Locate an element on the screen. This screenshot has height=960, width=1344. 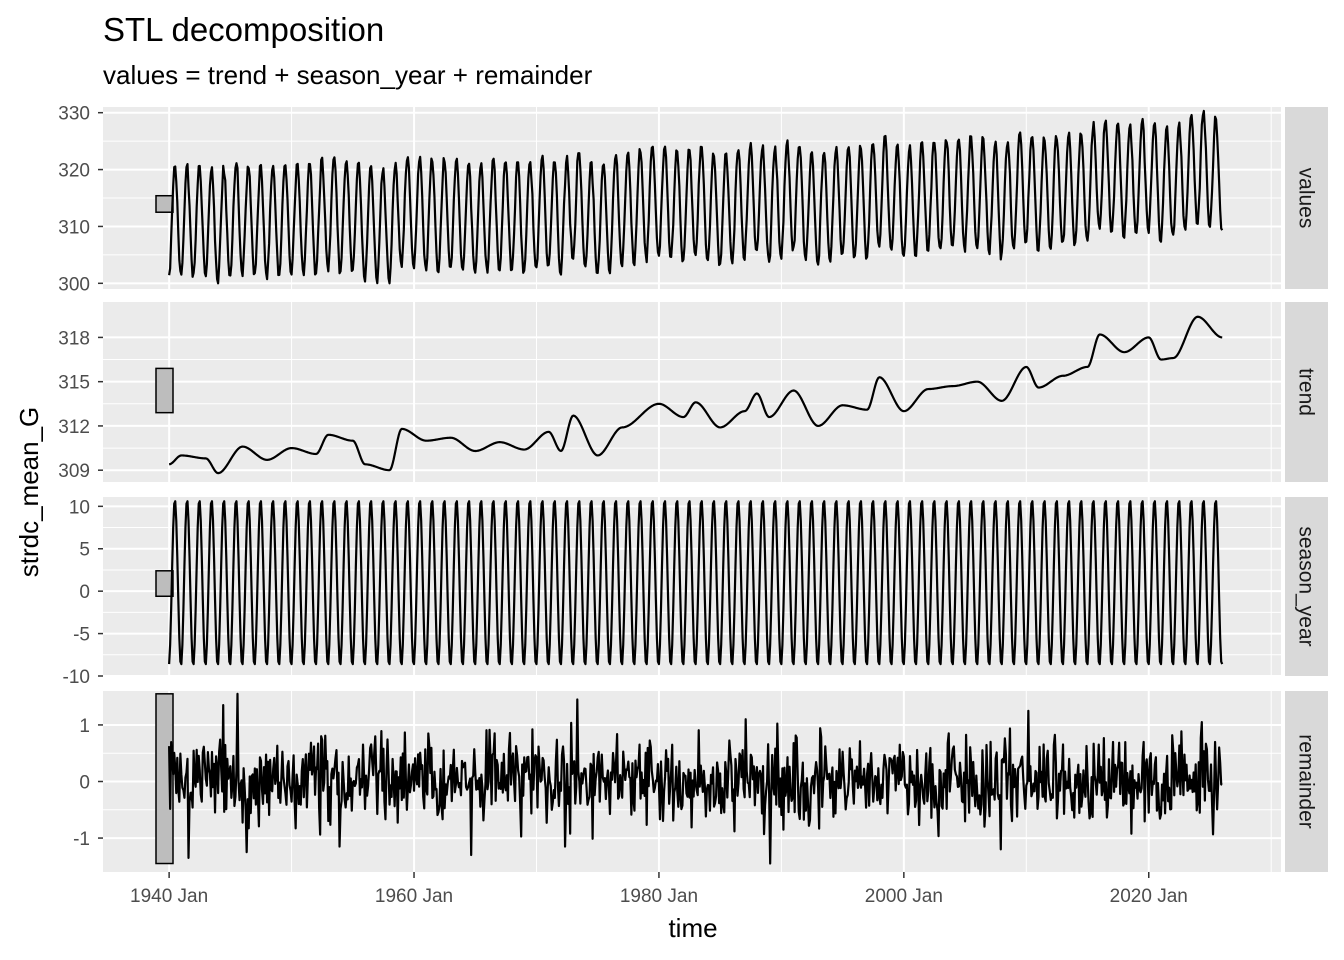
facet-strip-label: remainder is located at coordinates (1306, 781).